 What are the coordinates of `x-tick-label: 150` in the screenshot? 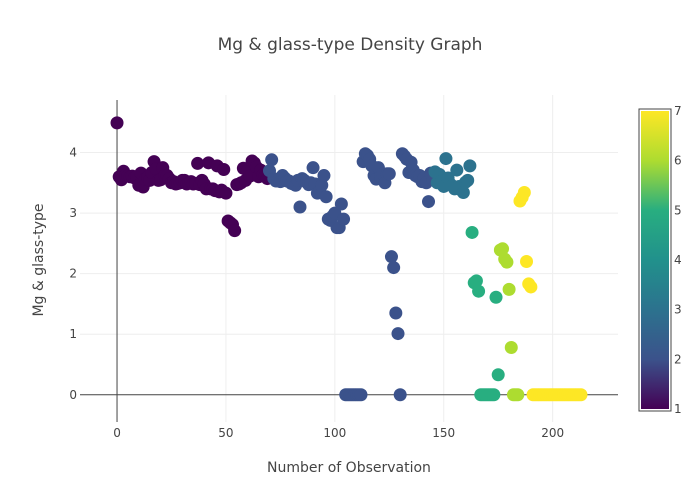 It's located at (443, 433).